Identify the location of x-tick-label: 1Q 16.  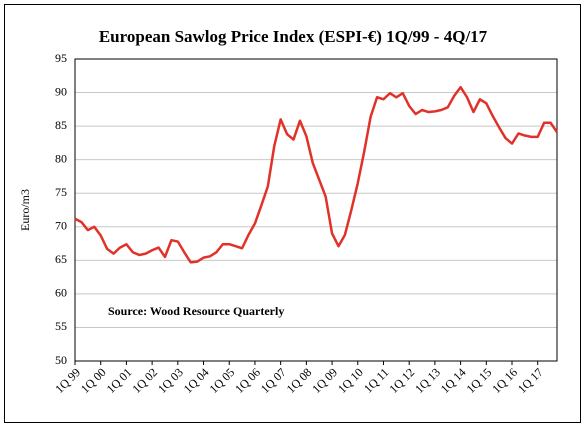
(504, 380).